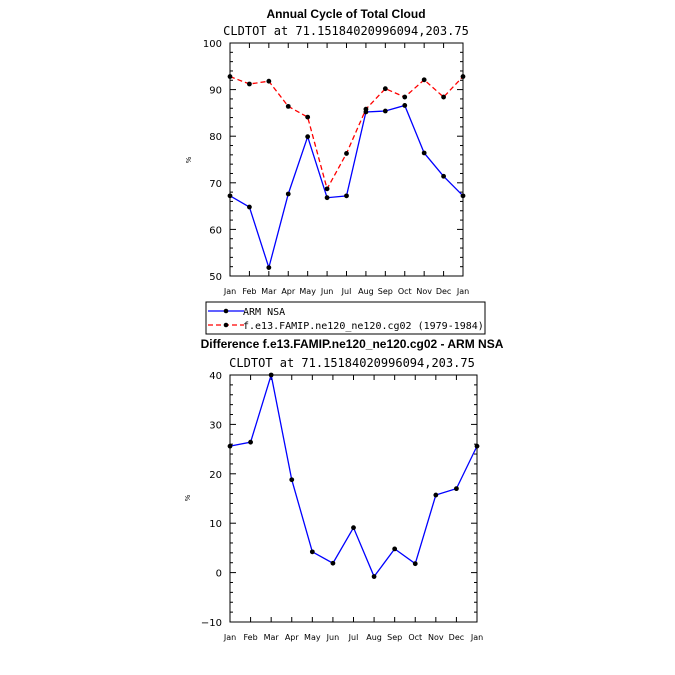  I want to click on chart1-xtick-label: Apr, so click(288, 291).